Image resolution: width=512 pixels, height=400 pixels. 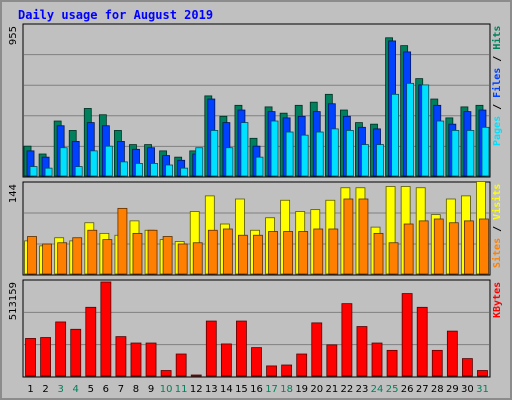 I want to click on x-tick-label-day-4: 4, so click(x=76, y=389).